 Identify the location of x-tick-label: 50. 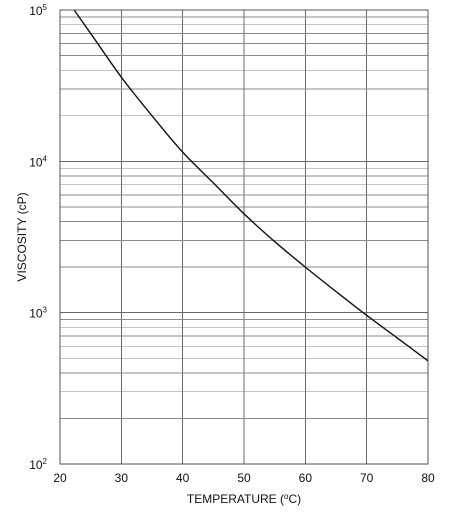
(244, 478).